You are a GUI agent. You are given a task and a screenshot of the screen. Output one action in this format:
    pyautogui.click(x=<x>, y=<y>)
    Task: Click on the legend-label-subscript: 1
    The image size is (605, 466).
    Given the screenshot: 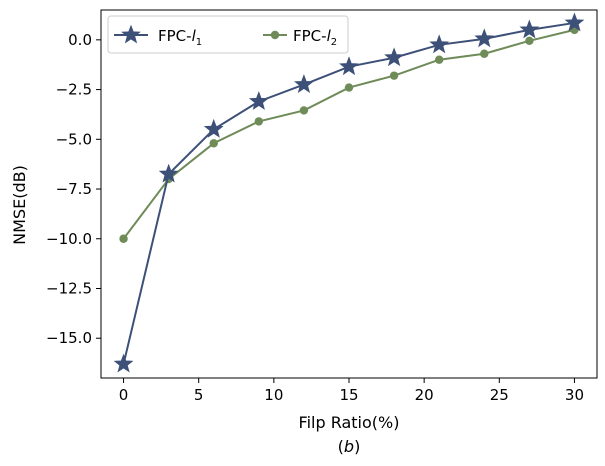 What is the action you would take?
    pyautogui.click(x=199, y=42)
    